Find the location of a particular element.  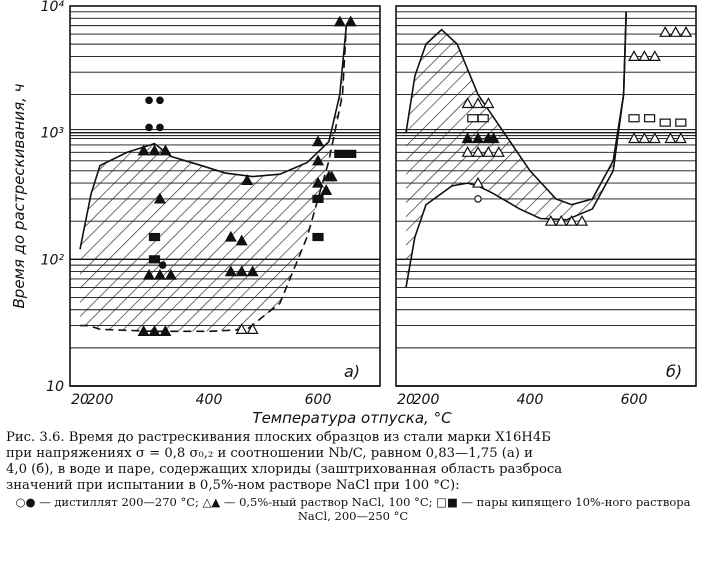

y-tick-label: 10³ is located at coordinates (53, 134).